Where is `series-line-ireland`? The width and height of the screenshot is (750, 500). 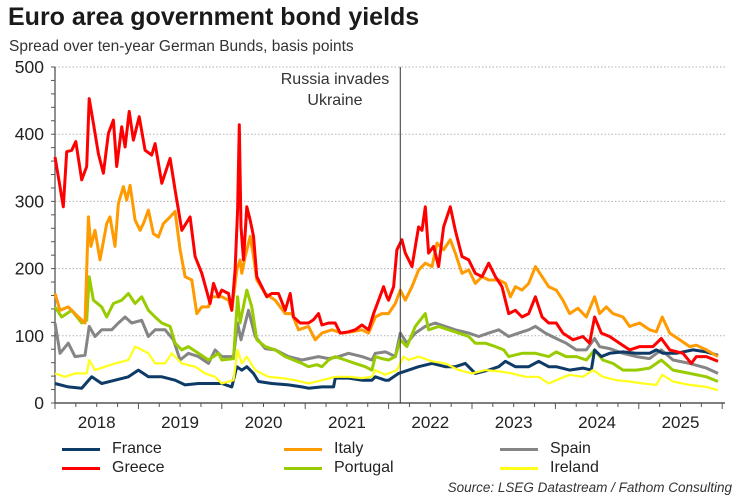 series-line-ireland is located at coordinates (386, 368).